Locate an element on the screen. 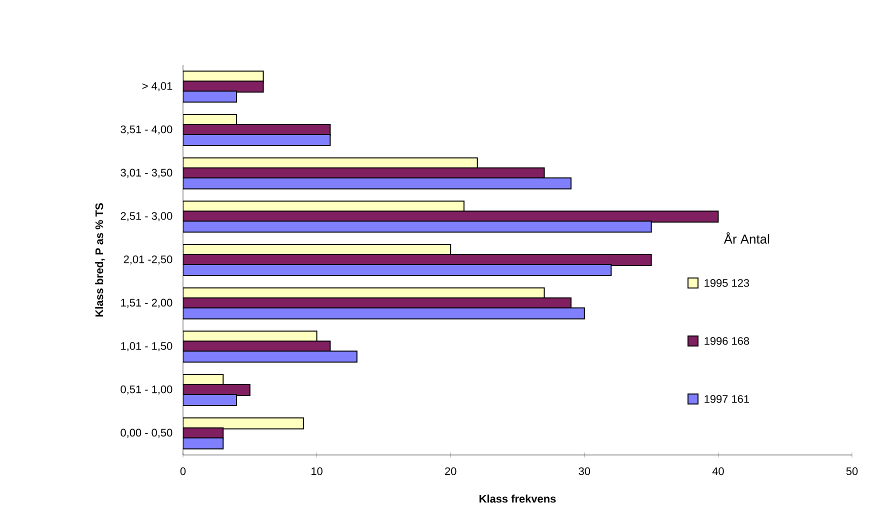  y-tick-label: > 4,01 is located at coordinates (157, 87).